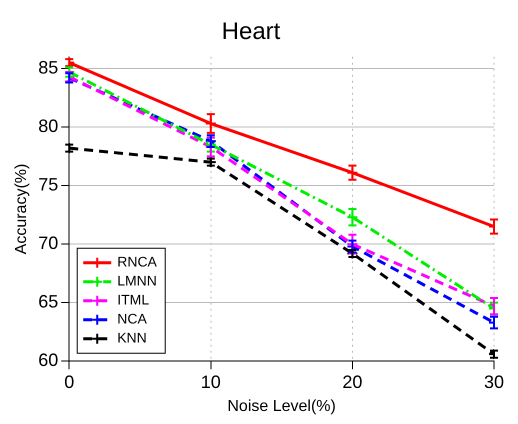  Describe the element at coordinates (48, 302) in the screenshot. I see `y-tick-label: 65` at that location.